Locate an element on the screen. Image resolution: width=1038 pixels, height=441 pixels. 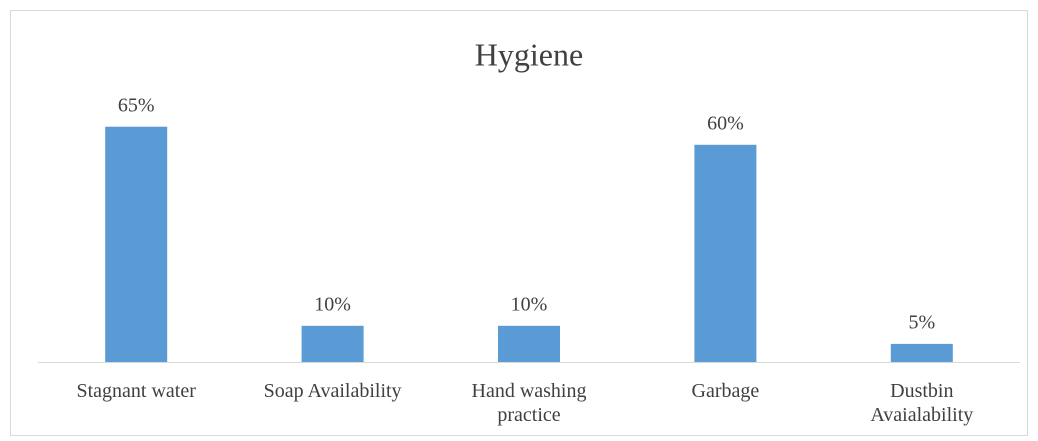
x-tick-label: Garbage is located at coordinates (725, 391).